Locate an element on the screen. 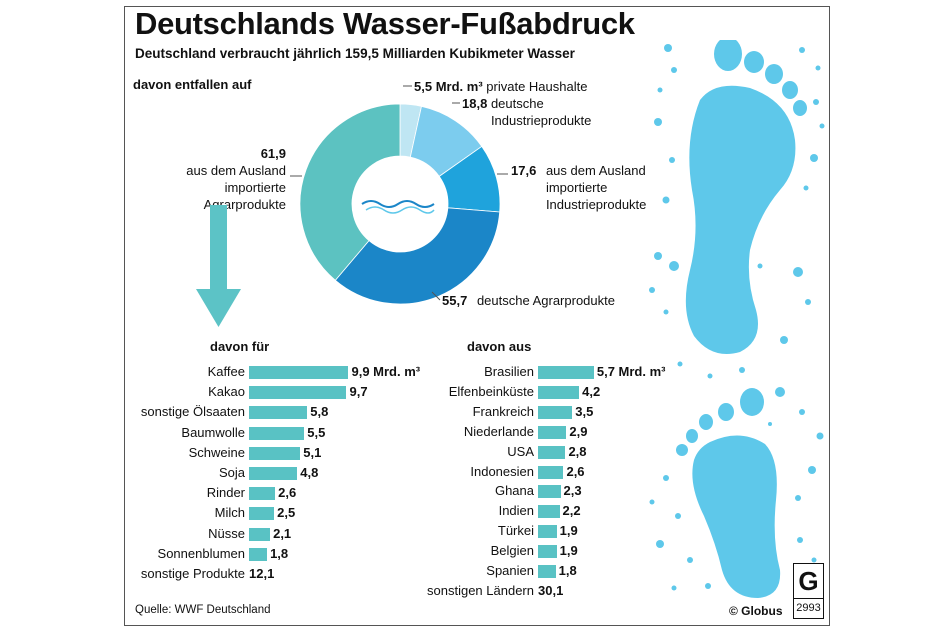 The width and height of the screenshot is (951, 634). bar-value-label: 2,3 is located at coordinates (572, 491).